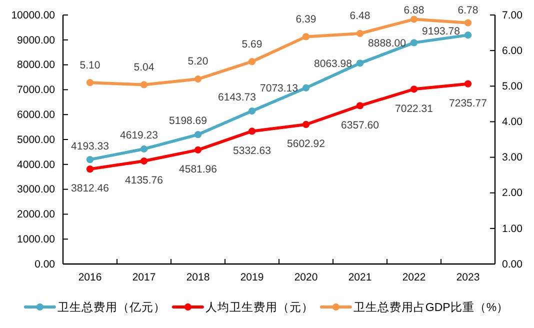 The image size is (534, 328). I want to click on x-tick-label: 2020, so click(306, 277).